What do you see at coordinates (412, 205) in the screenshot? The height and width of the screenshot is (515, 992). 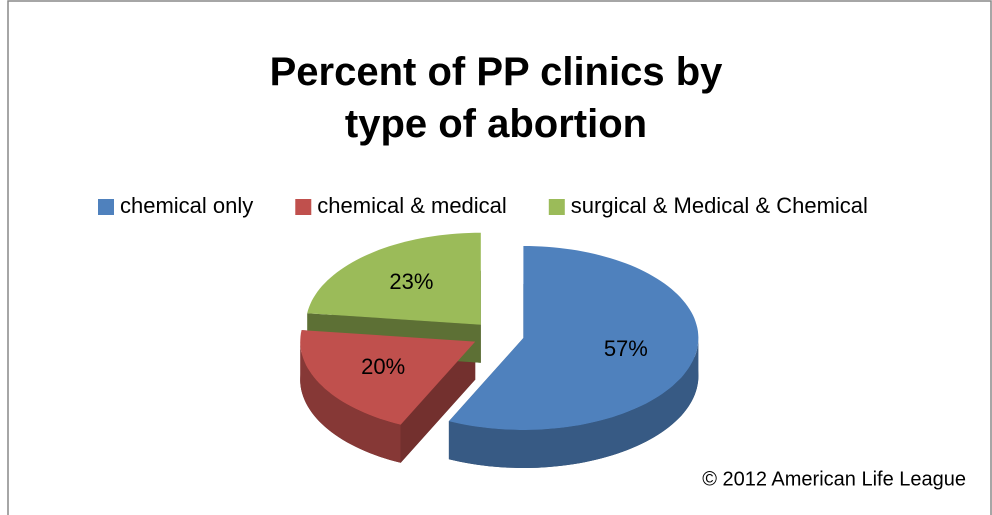 I see `legend-label: chemical & medical` at bounding box center [412, 205].